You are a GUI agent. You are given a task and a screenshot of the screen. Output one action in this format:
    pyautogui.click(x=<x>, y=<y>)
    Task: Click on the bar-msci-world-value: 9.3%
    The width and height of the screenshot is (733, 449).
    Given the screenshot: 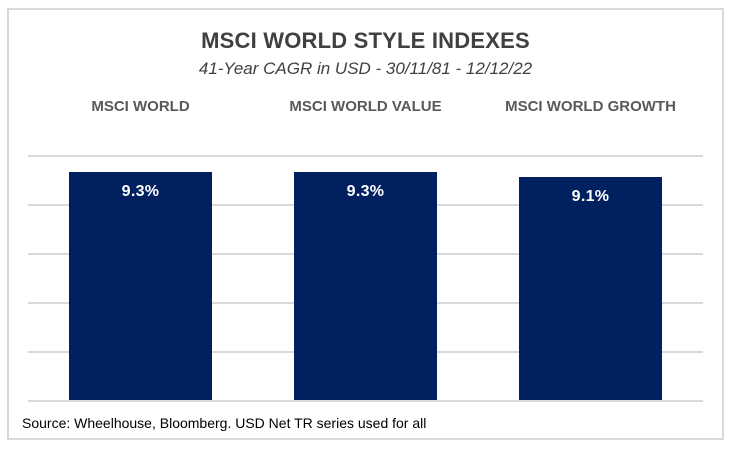 What is the action you would take?
    pyautogui.click(x=365, y=286)
    